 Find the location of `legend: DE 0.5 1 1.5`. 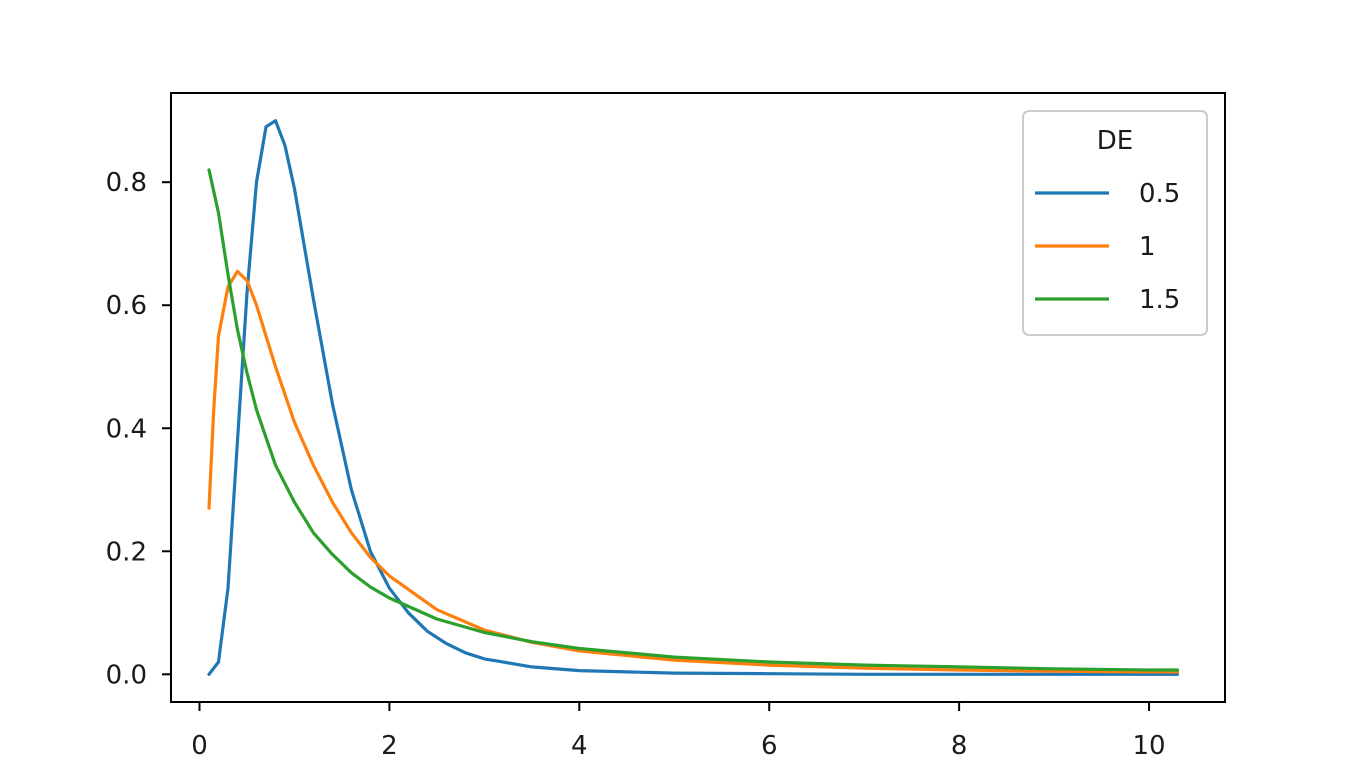

legend: DE 0.5 1 1.5 is located at coordinates (1115, 223).